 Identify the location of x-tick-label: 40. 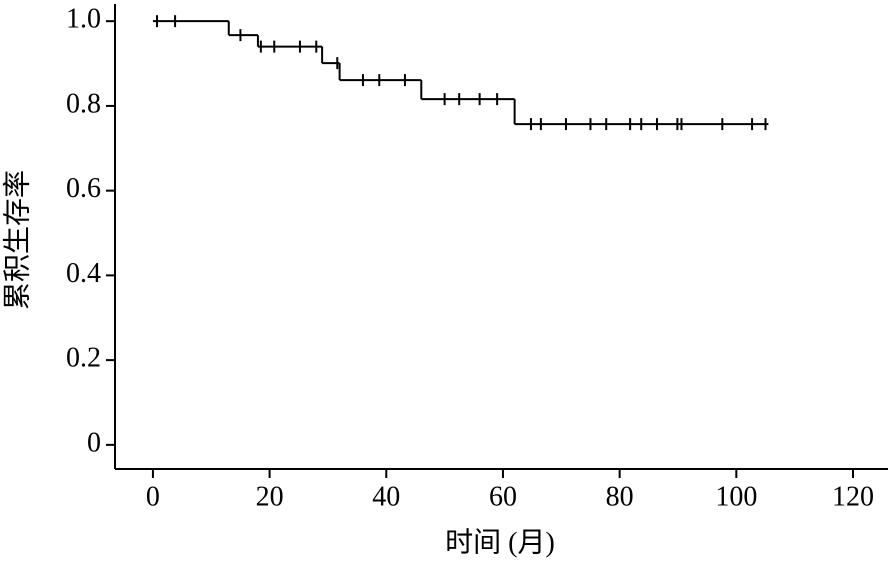
(386, 496).